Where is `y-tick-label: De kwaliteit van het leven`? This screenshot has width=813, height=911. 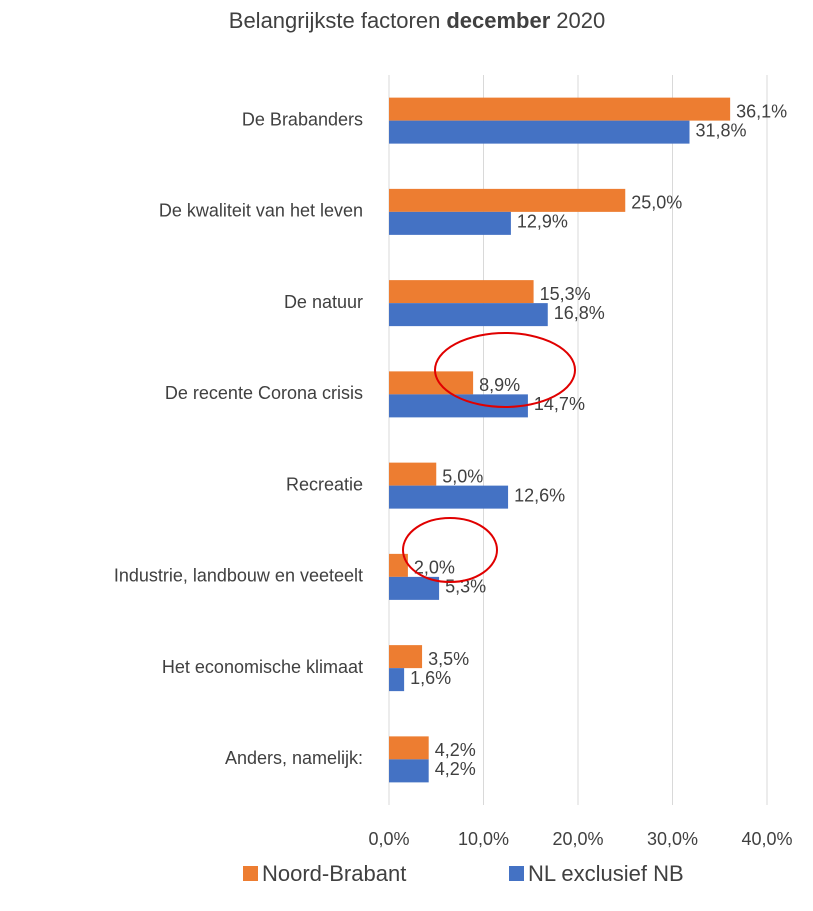
y-tick-label: De kwaliteit van het leven is located at coordinates (261, 211).